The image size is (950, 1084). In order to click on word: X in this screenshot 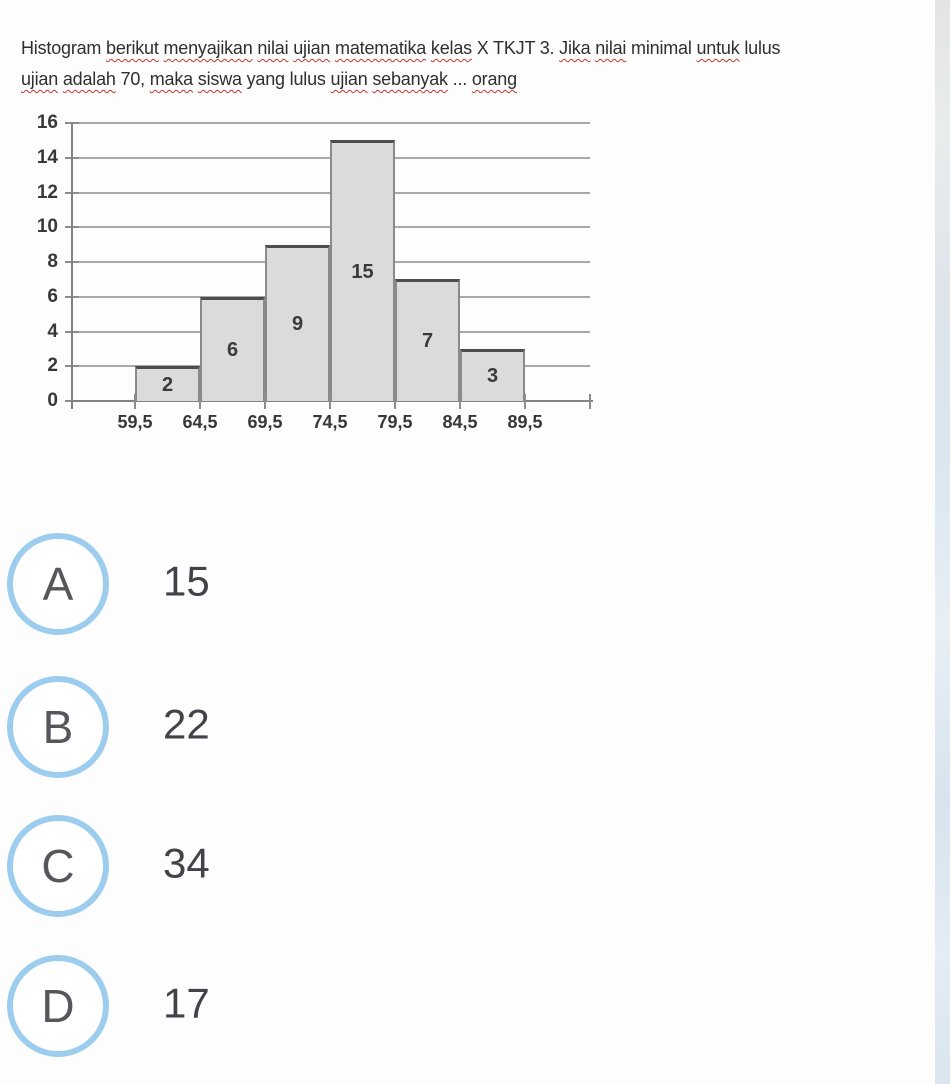, I will do `click(482, 48)`.